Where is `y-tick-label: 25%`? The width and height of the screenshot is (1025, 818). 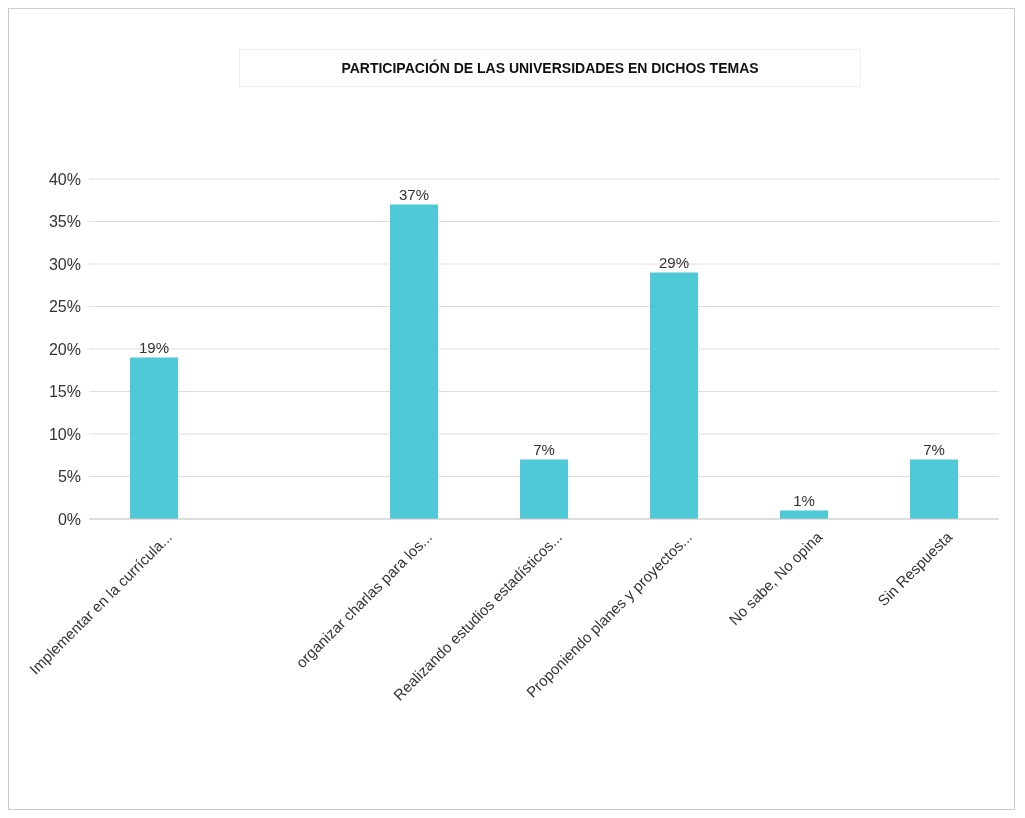
y-tick-label: 25% is located at coordinates (64, 307).